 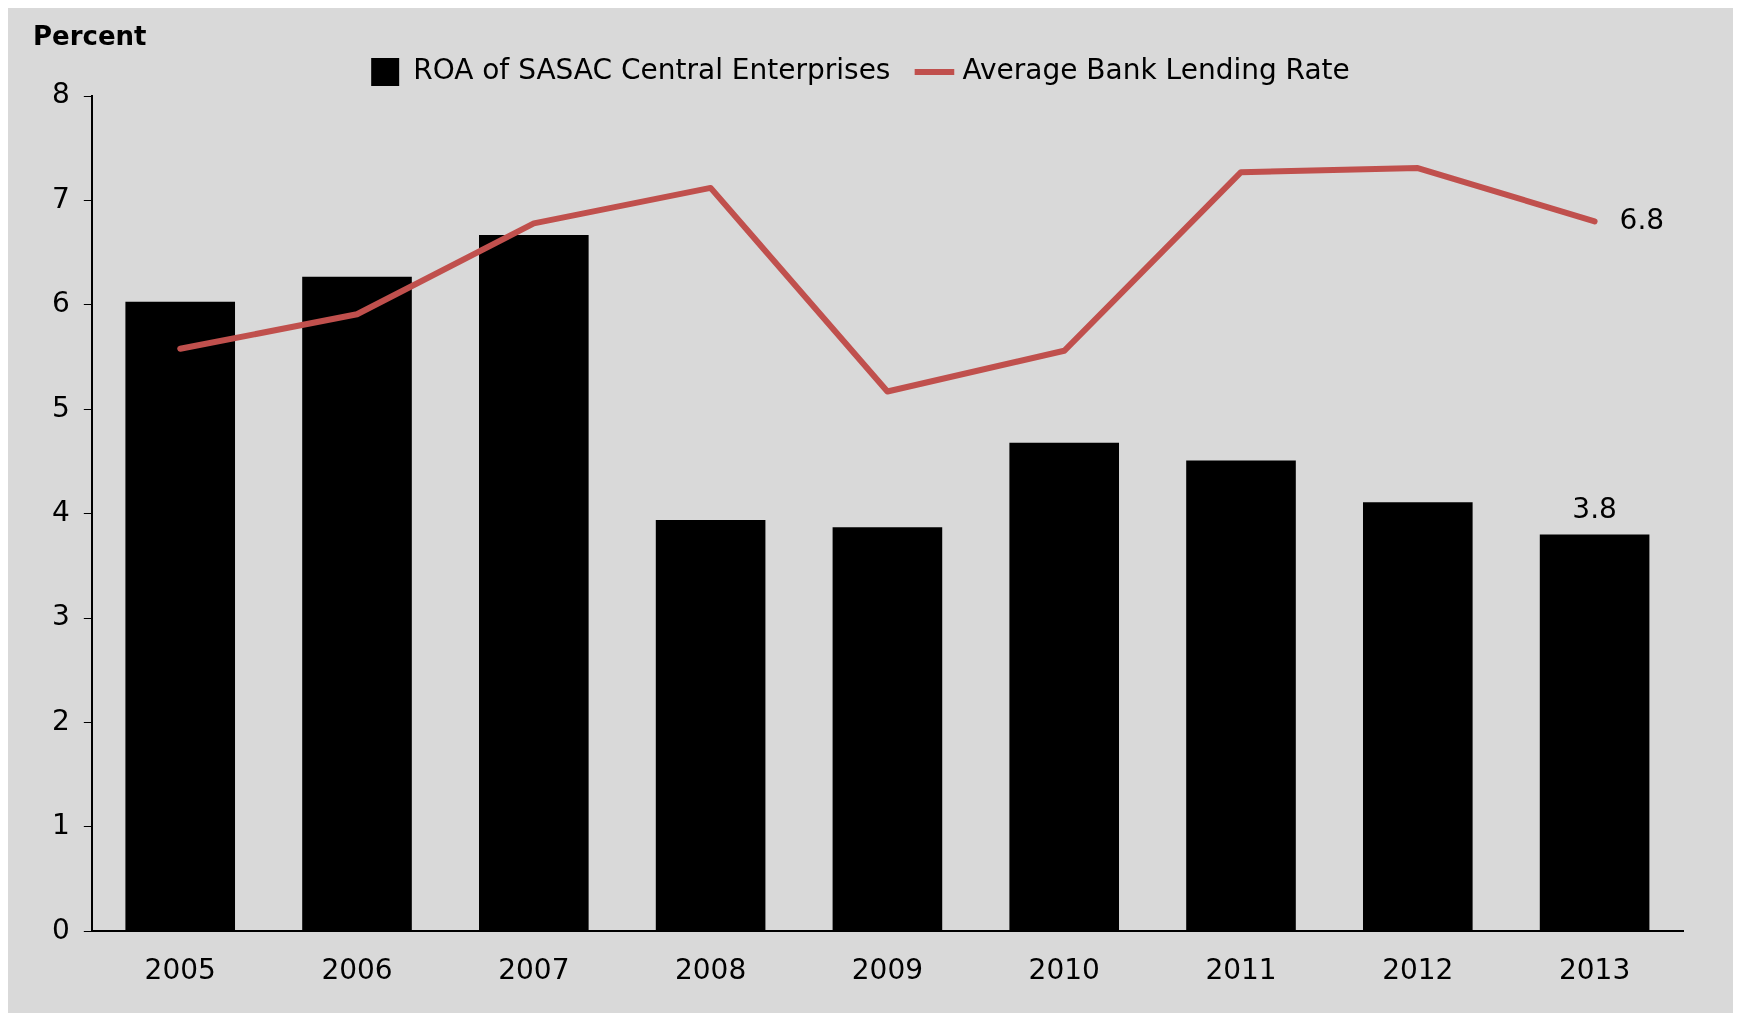 I want to click on x-tick-label: 2010, so click(x=1064, y=970).